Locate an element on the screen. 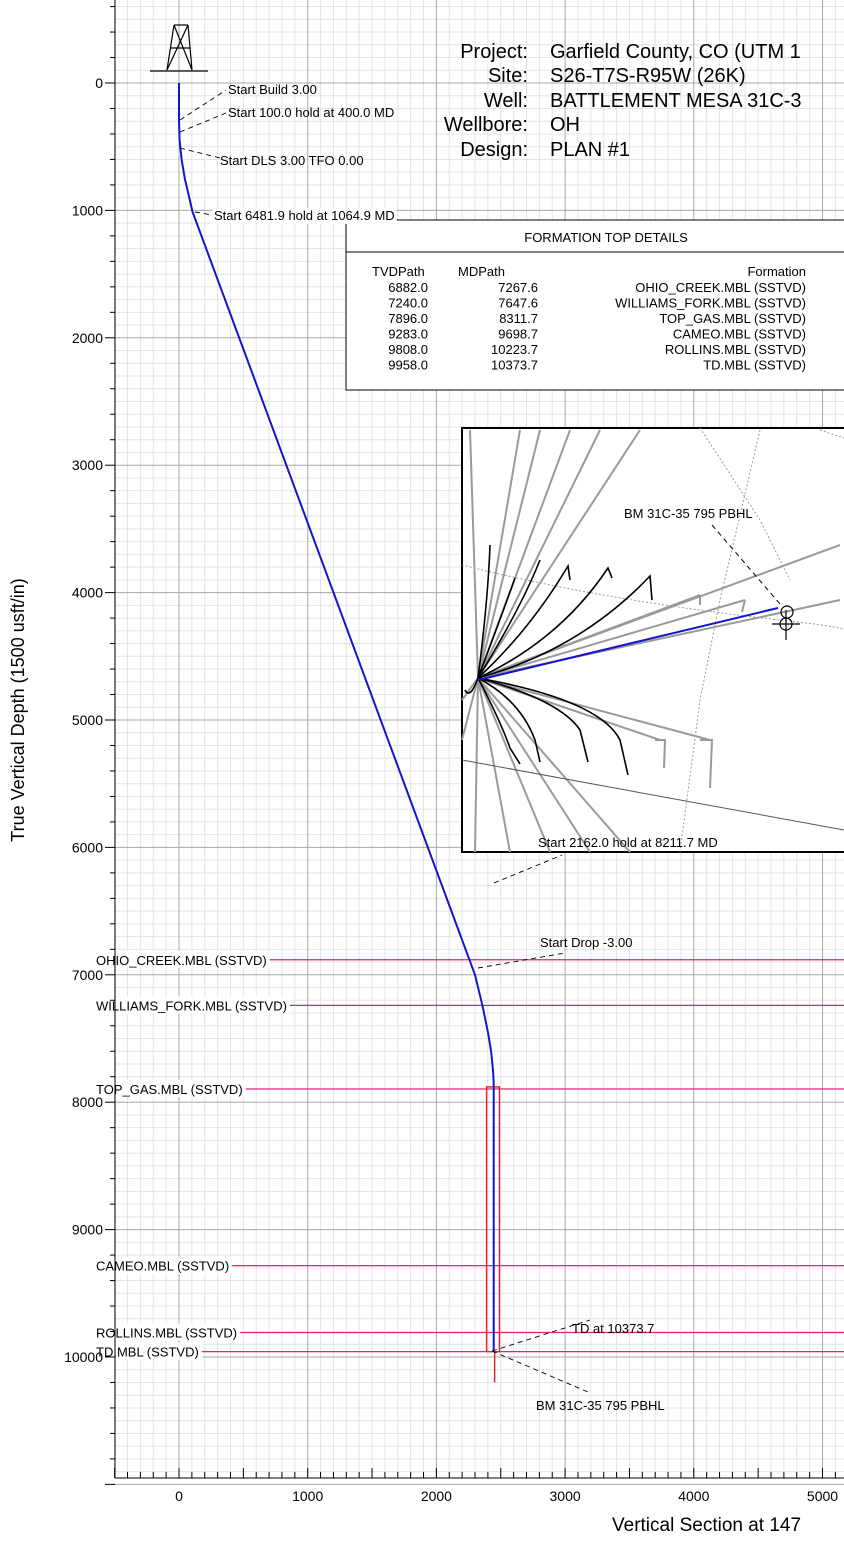 Image resolution: width=844 pixels, height=1543 pixels. table-cell: 9808.0 is located at coordinates (408, 349).